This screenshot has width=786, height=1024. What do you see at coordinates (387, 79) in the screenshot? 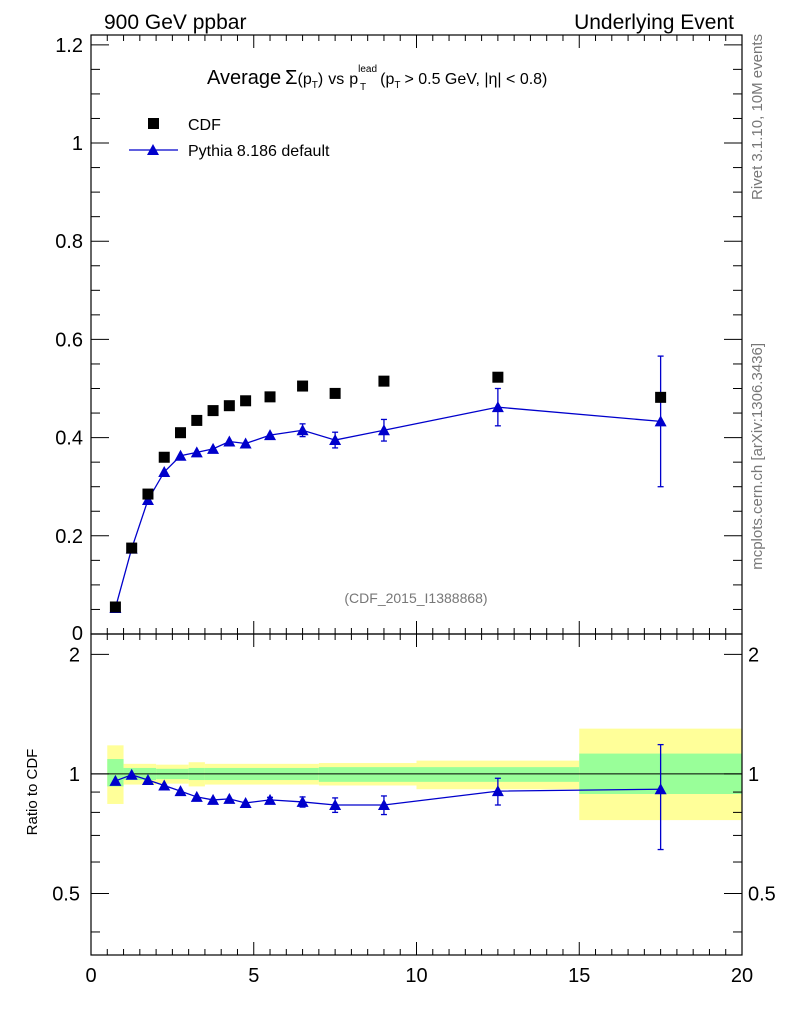
I see `title-cut-open: (p` at bounding box center [387, 79].